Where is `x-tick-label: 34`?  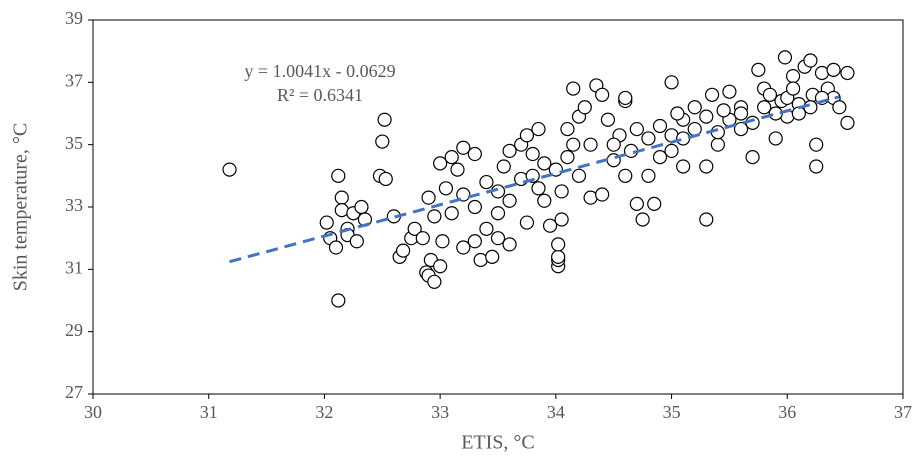 x-tick-label: 34 is located at coordinates (556, 412).